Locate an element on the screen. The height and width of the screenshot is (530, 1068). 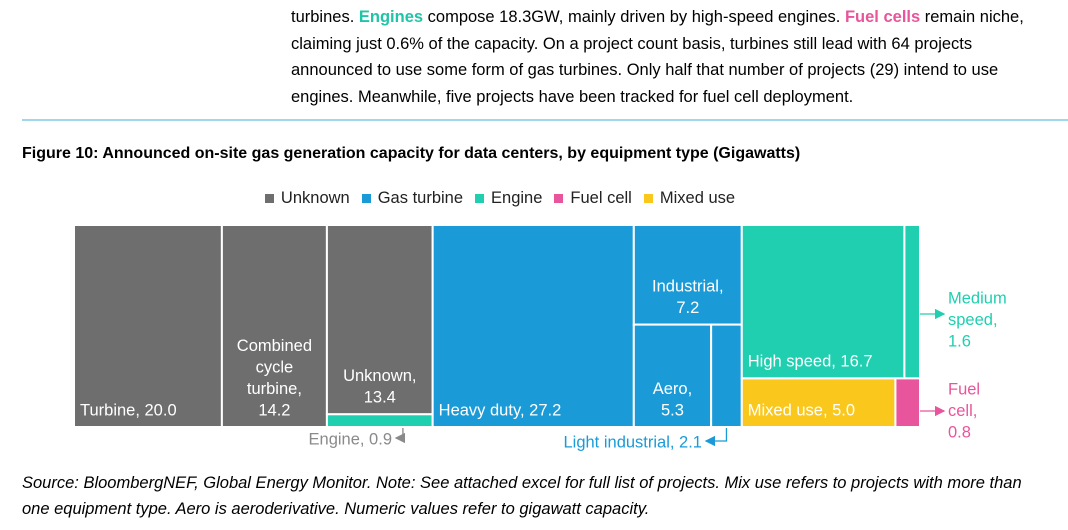
cell-label: cycle is located at coordinates (275, 367).